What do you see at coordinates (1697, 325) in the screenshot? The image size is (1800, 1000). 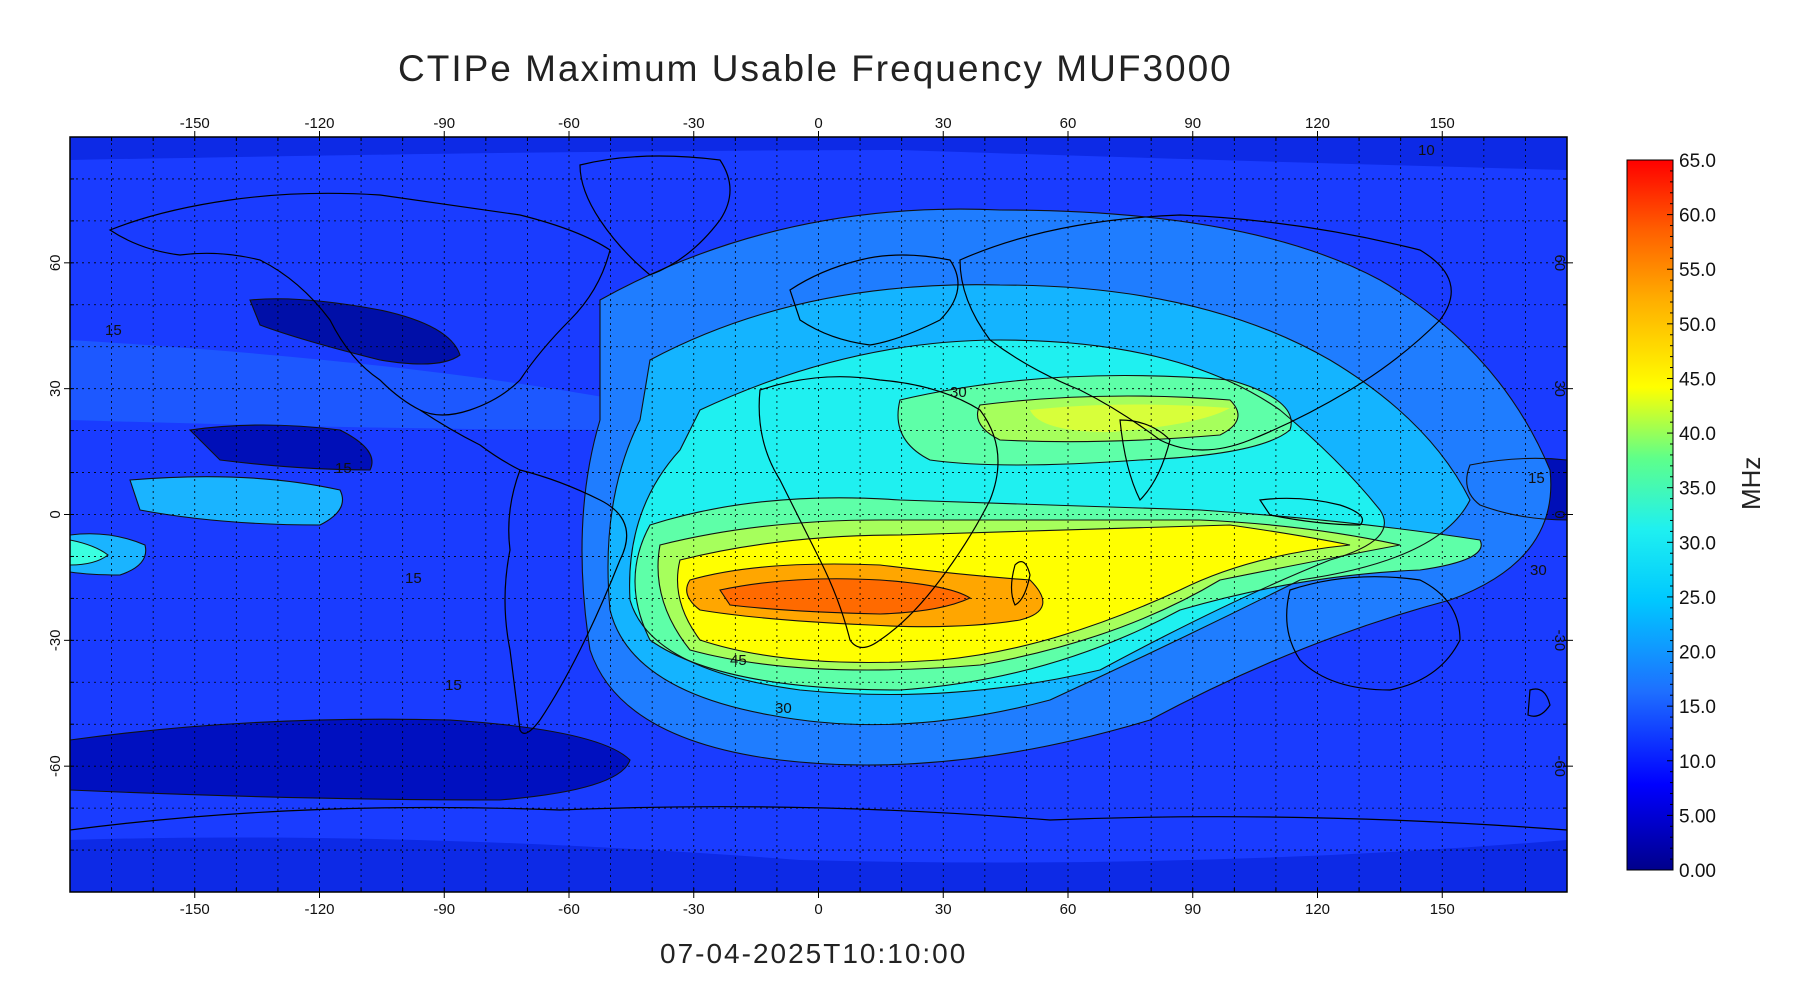 I see `colorbar-tick-label: 50.0` at bounding box center [1697, 325].